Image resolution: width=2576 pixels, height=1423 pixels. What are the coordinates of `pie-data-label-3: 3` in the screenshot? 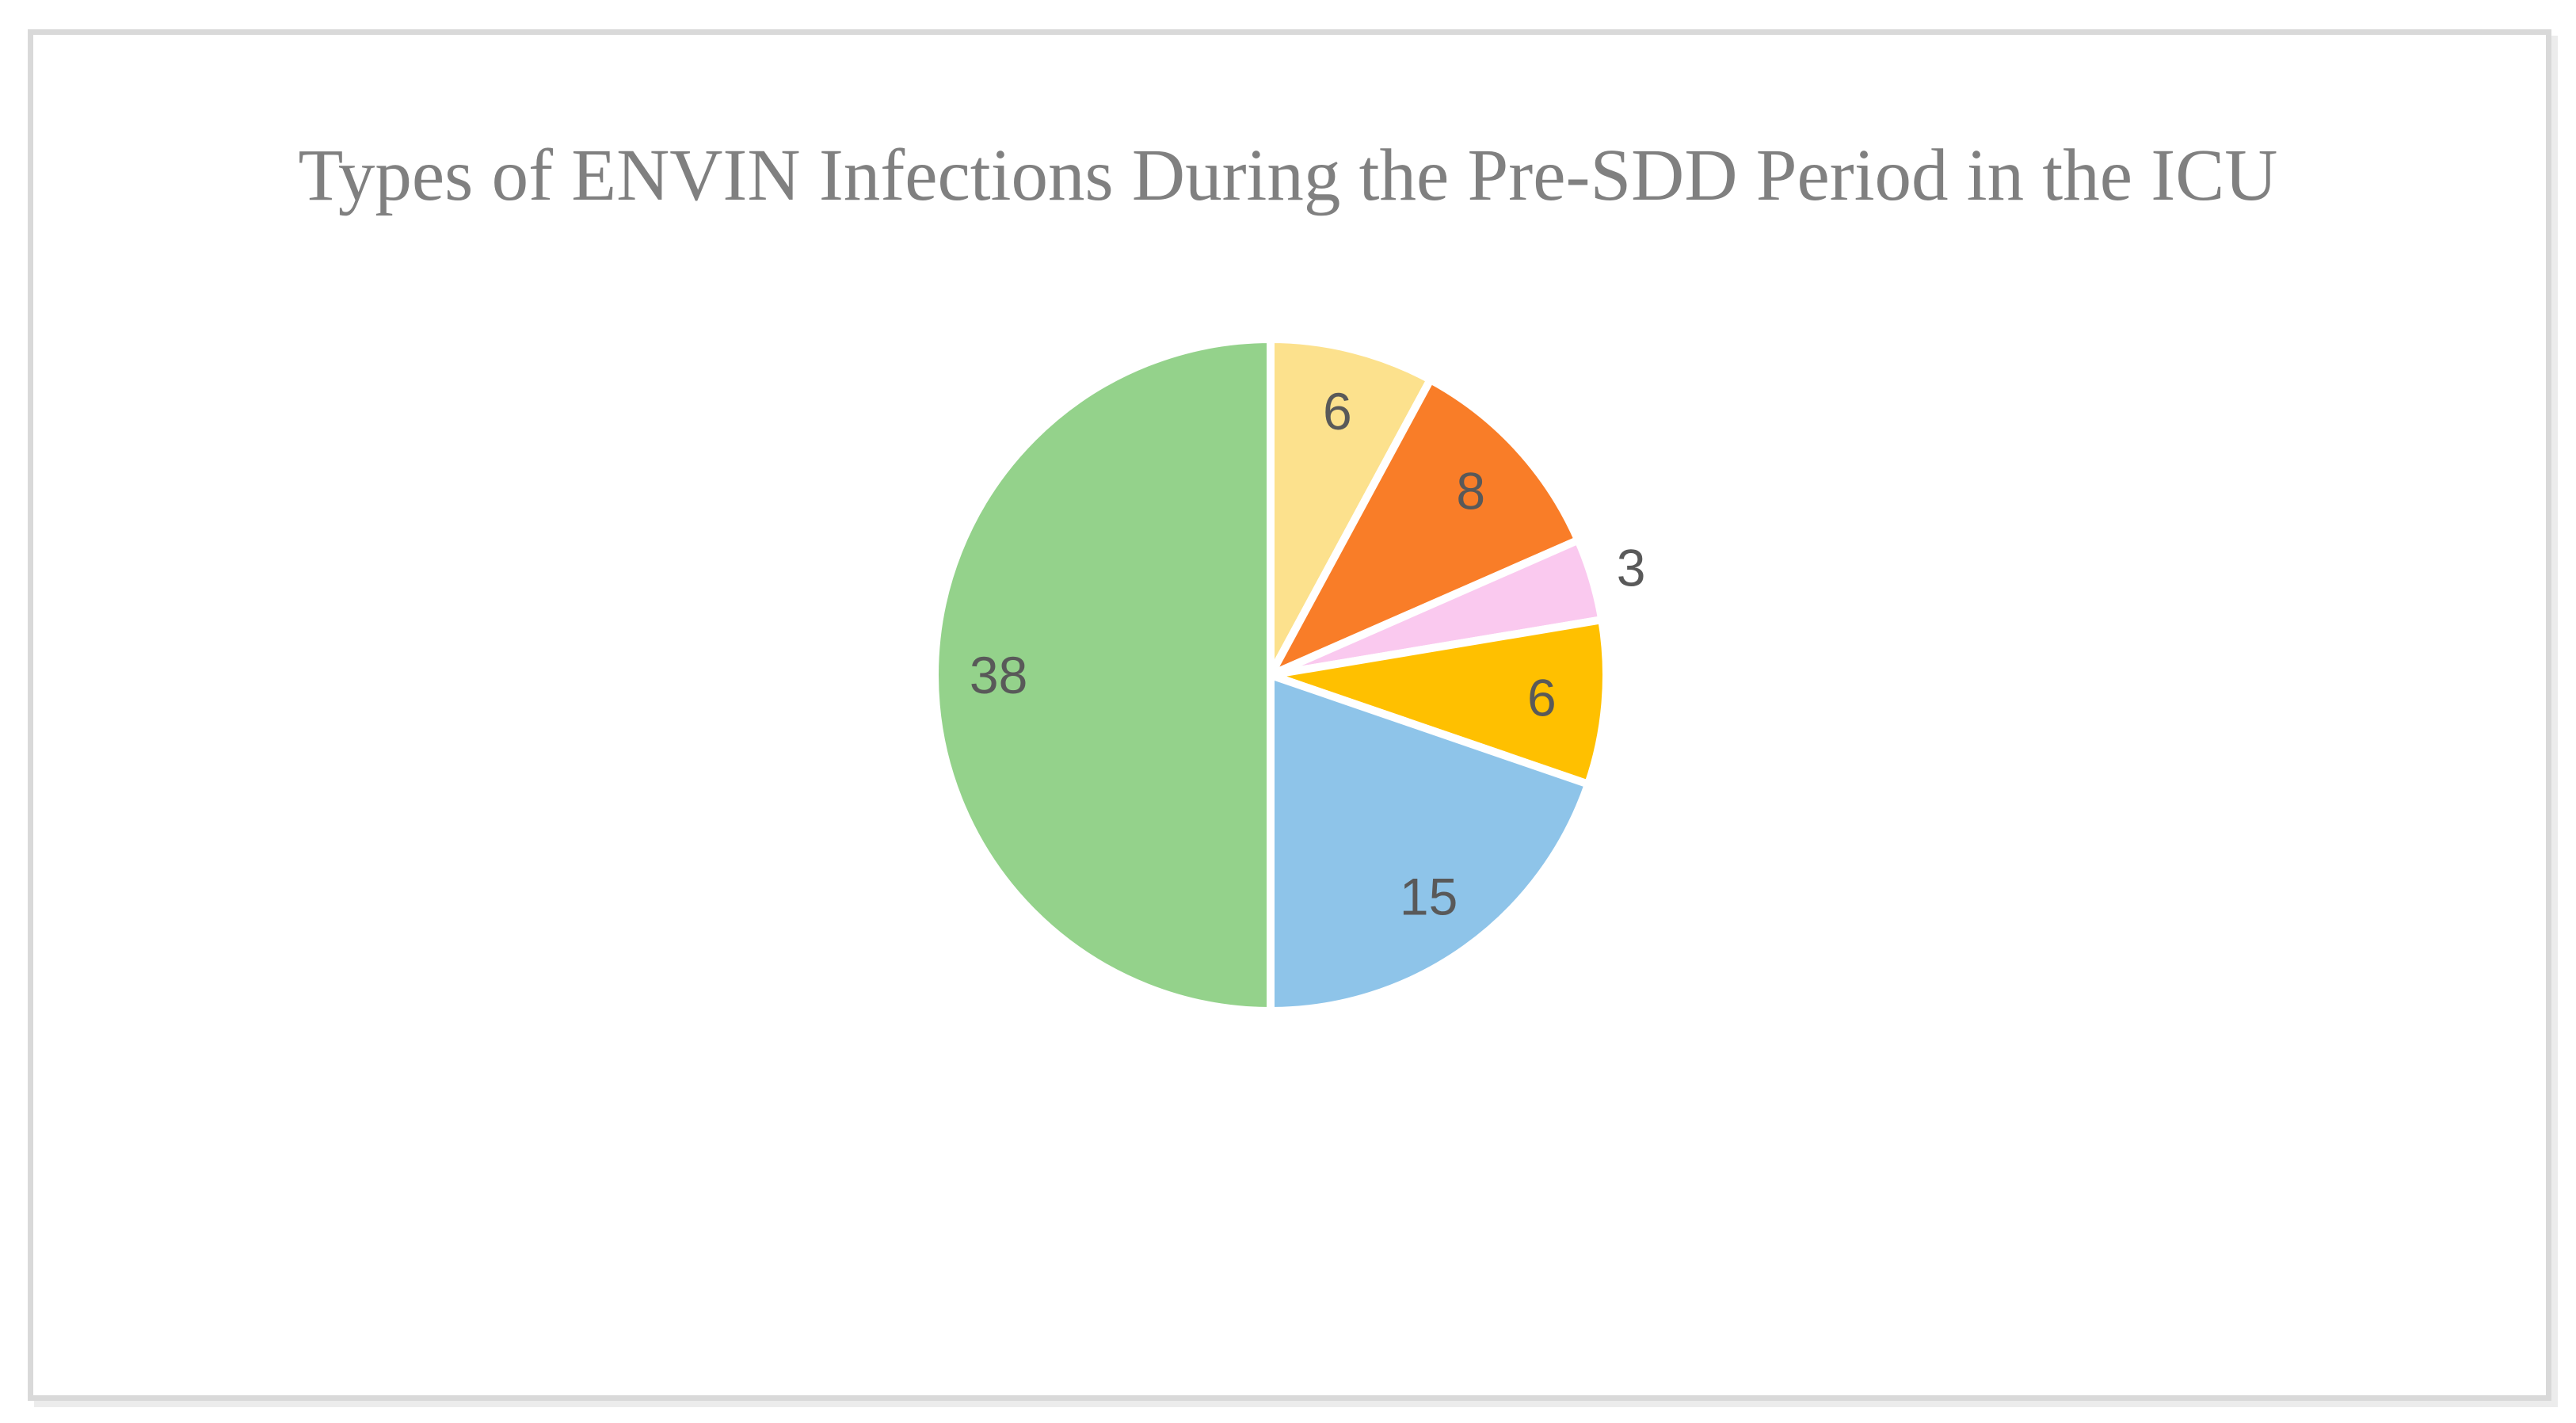 It's located at (1631, 568).